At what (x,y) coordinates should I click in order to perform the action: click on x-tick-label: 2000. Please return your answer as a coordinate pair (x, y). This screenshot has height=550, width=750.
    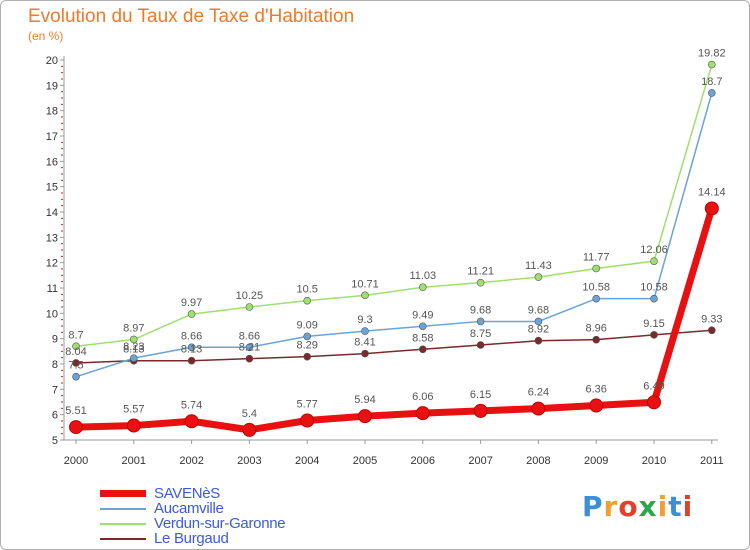
    Looking at the image, I should click on (76, 461).